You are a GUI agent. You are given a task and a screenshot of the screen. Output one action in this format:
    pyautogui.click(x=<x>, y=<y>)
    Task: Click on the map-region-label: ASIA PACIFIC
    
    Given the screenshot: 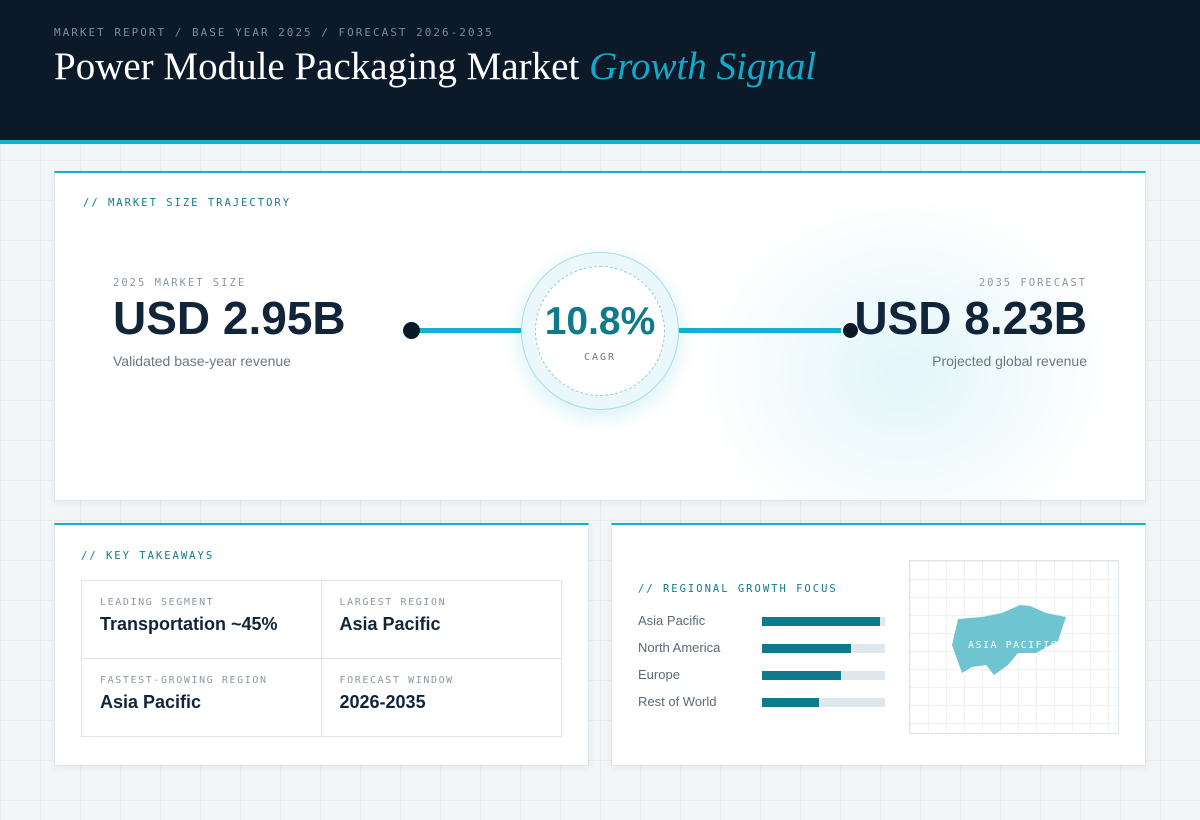 What is the action you would take?
    pyautogui.click(x=1013, y=645)
    